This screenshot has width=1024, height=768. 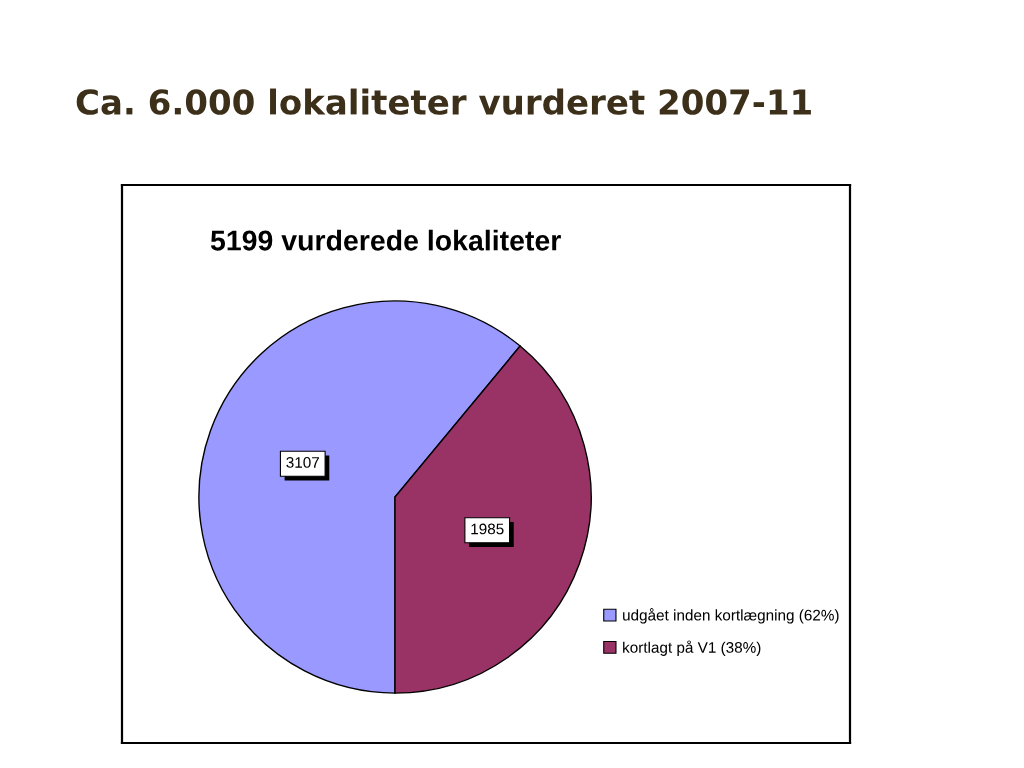 What do you see at coordinates (443, 101) in the screenshot?
I see `chart-title: Ca. 6.000 lokaliteter vurderet 2007-11` at bounding box center [443, 101].